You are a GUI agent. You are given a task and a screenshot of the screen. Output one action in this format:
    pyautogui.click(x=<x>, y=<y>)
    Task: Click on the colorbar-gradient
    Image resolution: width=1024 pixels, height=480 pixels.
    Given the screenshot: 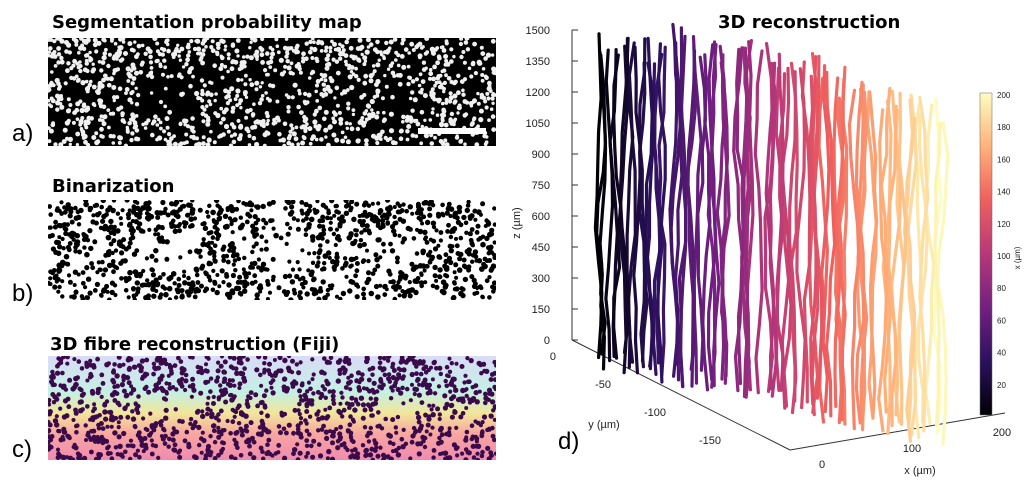 What is the action you would take?
    pyautogui.click(x=986, y=254)
    